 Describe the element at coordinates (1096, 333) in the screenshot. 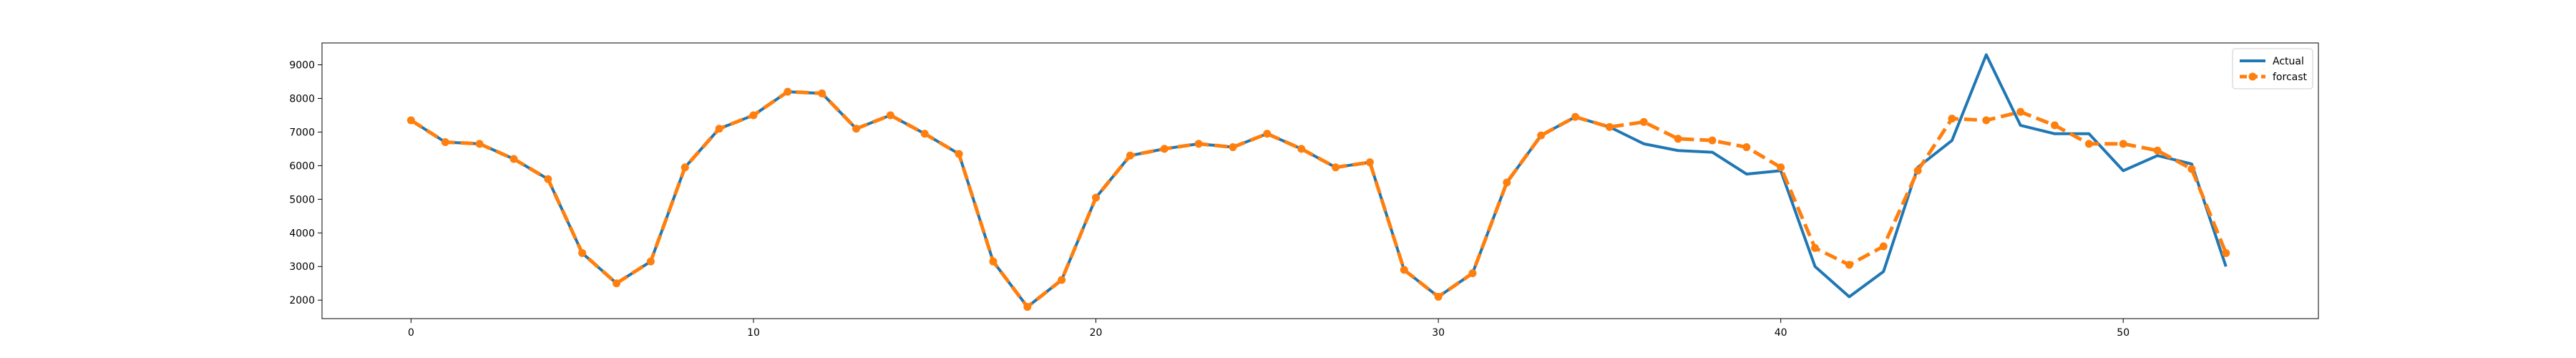

I see `x-tick-label: 20` at that location.